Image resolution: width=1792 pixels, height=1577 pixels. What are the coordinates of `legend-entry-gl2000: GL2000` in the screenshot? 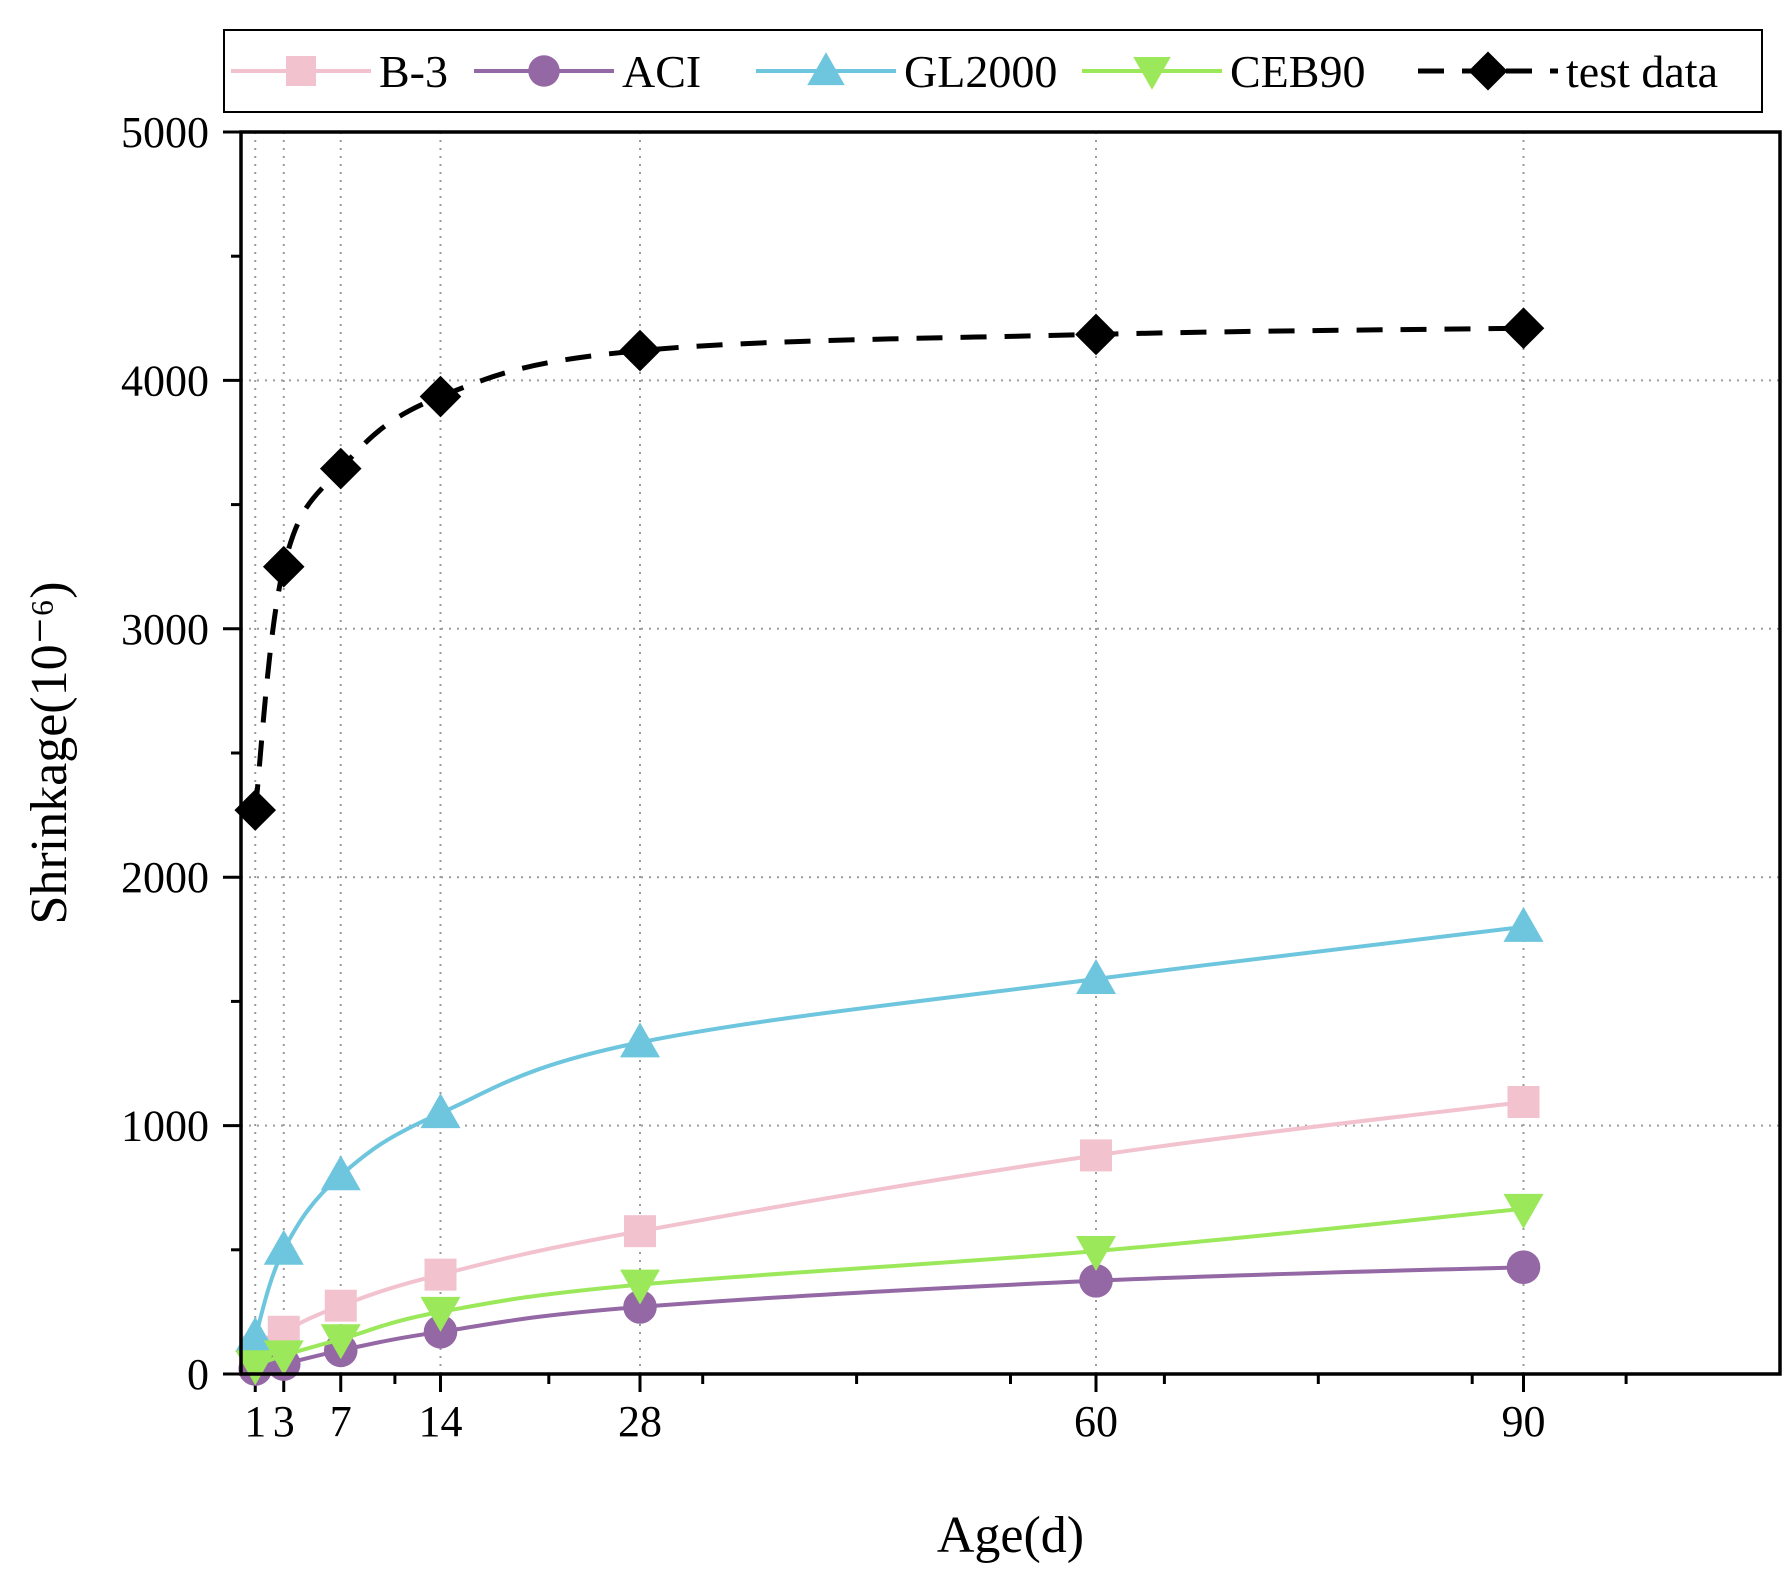 It's located at (906, 71).